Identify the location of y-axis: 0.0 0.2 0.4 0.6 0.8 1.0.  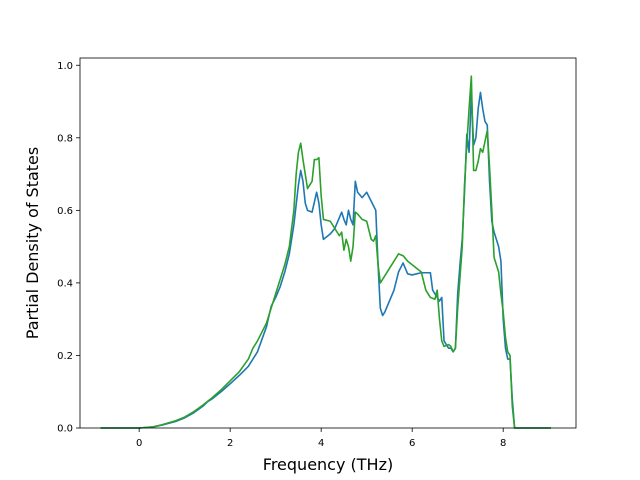
(68, 248).